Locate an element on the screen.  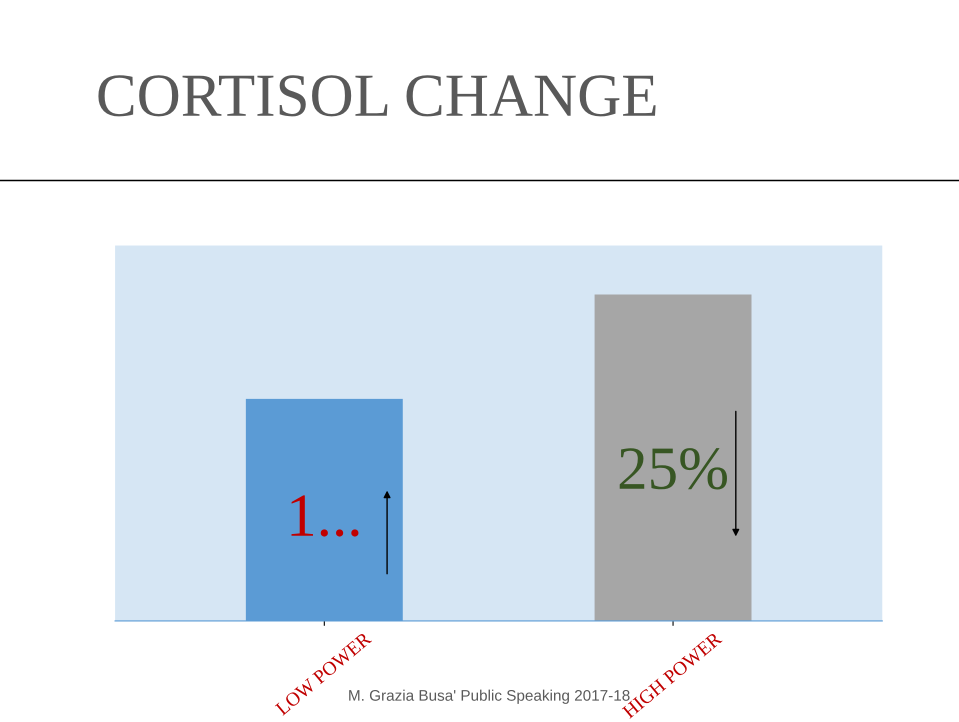
chart-title: CORTISOL CHANGE is located at coordinates (377, 95).